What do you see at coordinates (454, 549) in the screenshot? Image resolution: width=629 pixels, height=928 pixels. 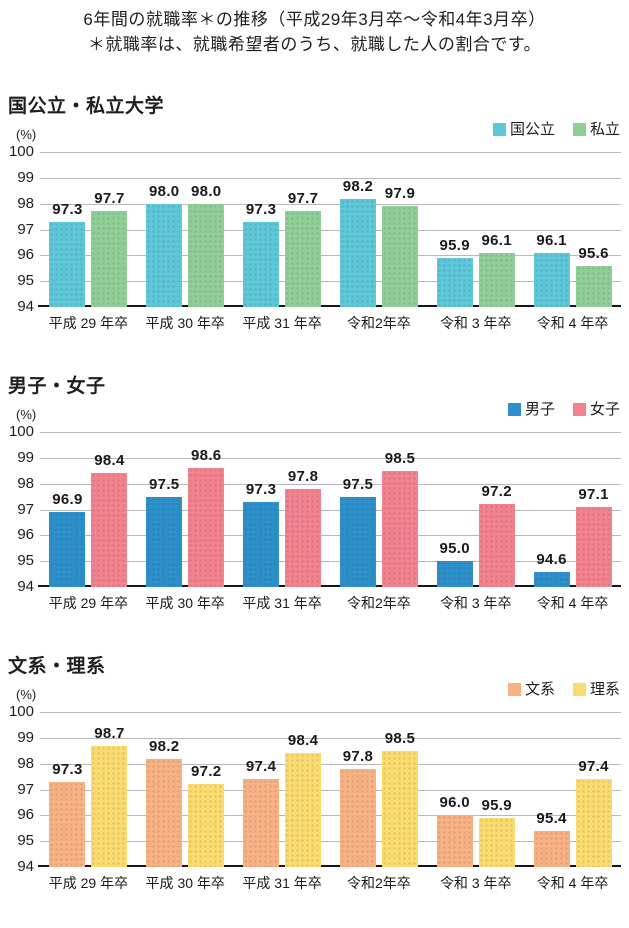 I see `bar-value-label: 95.0` at bounding box center [454, 549].